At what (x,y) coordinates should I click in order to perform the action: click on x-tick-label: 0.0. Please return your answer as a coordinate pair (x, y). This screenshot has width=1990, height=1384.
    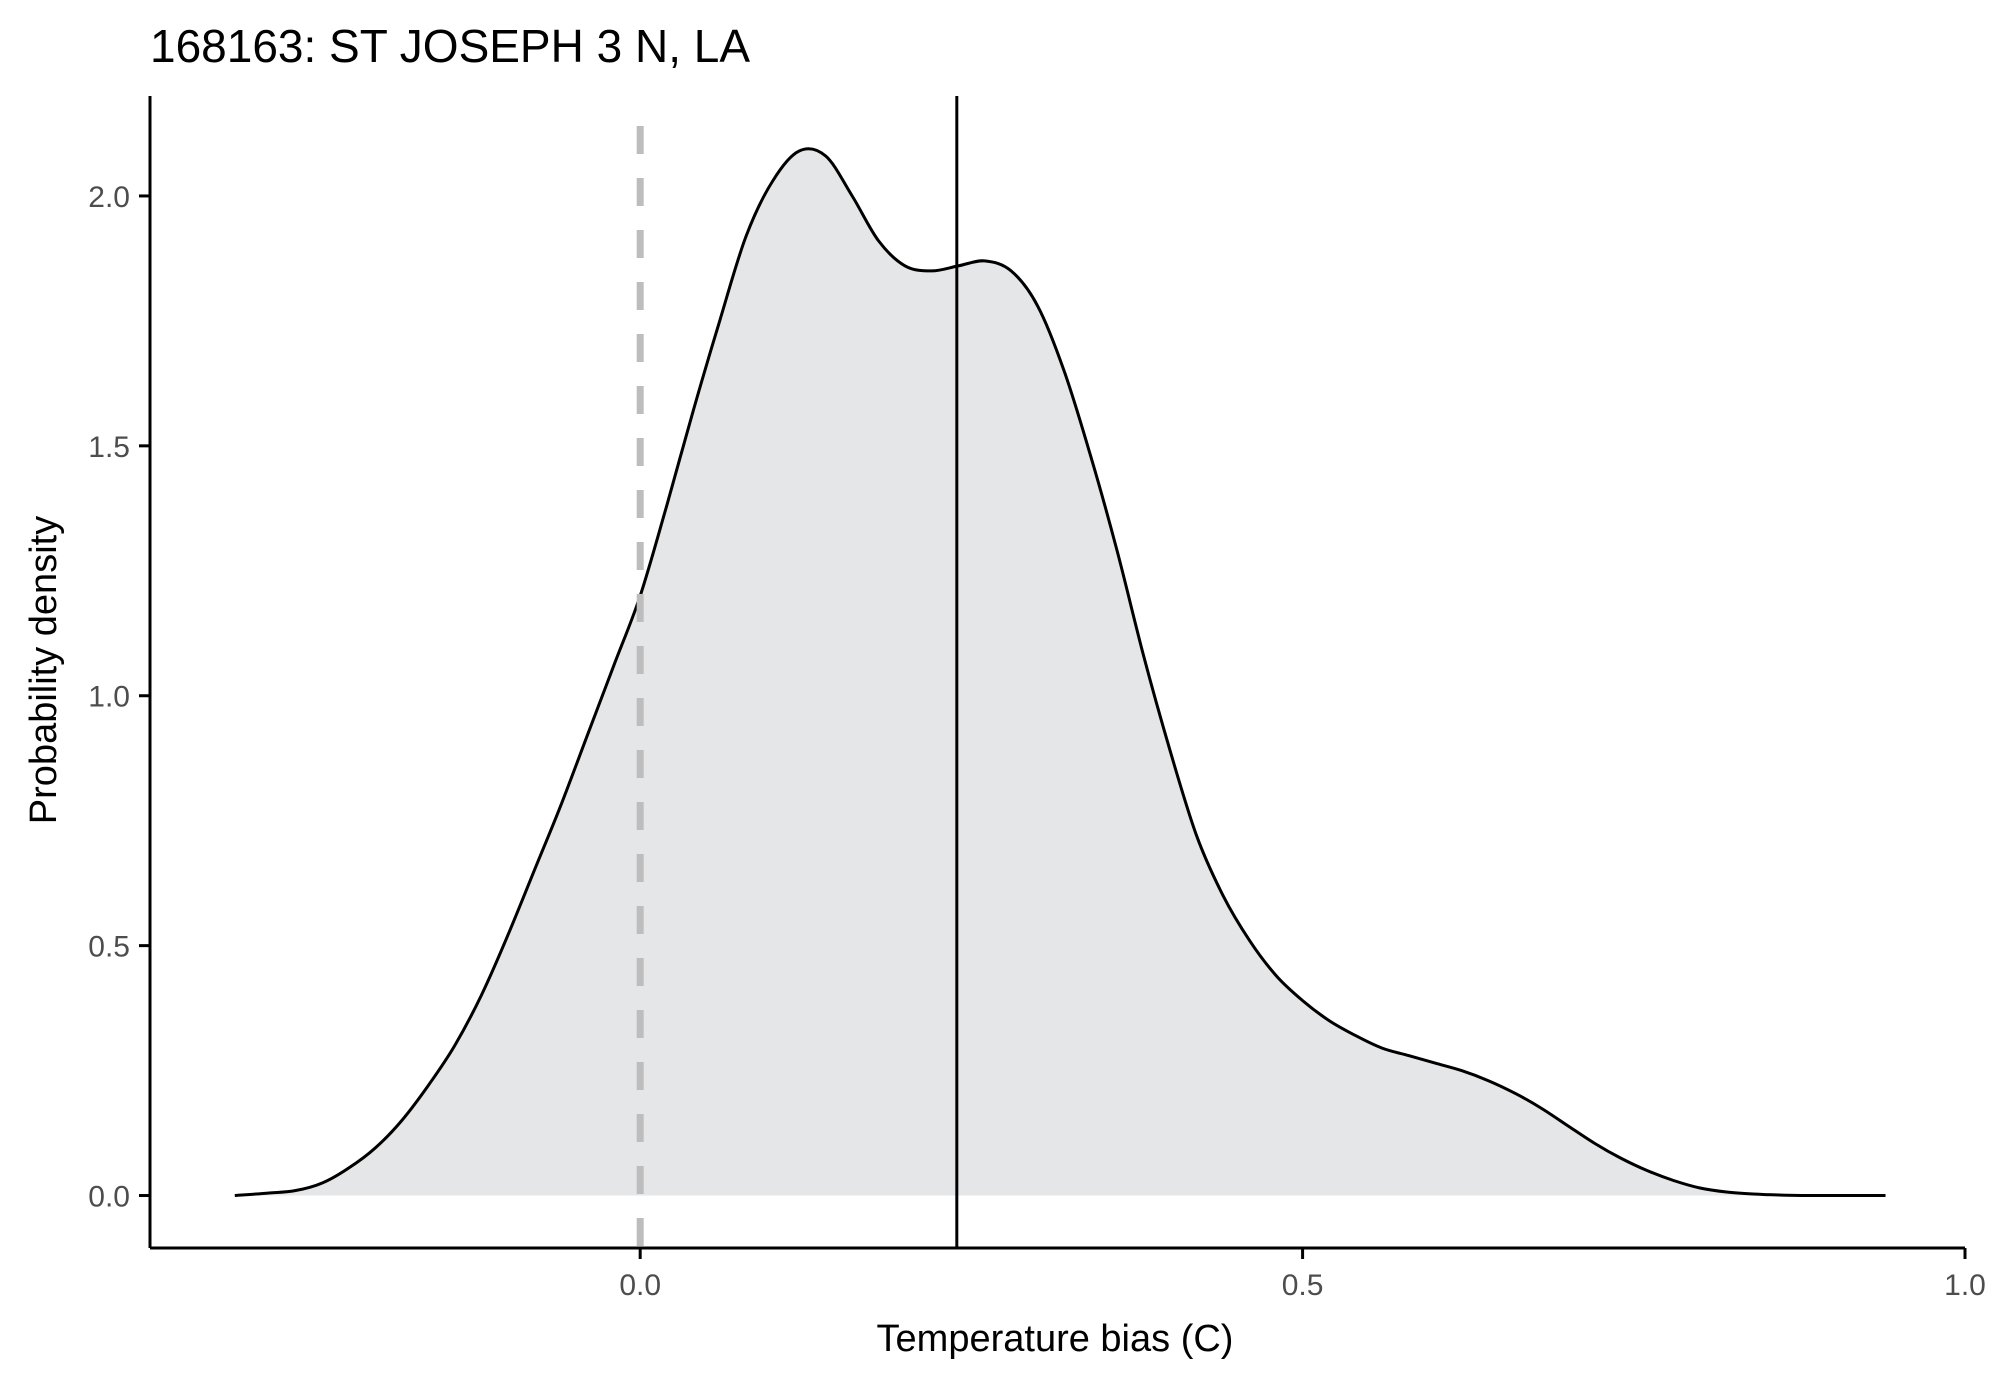
    Looking at the image, I should click on (640, 1285).